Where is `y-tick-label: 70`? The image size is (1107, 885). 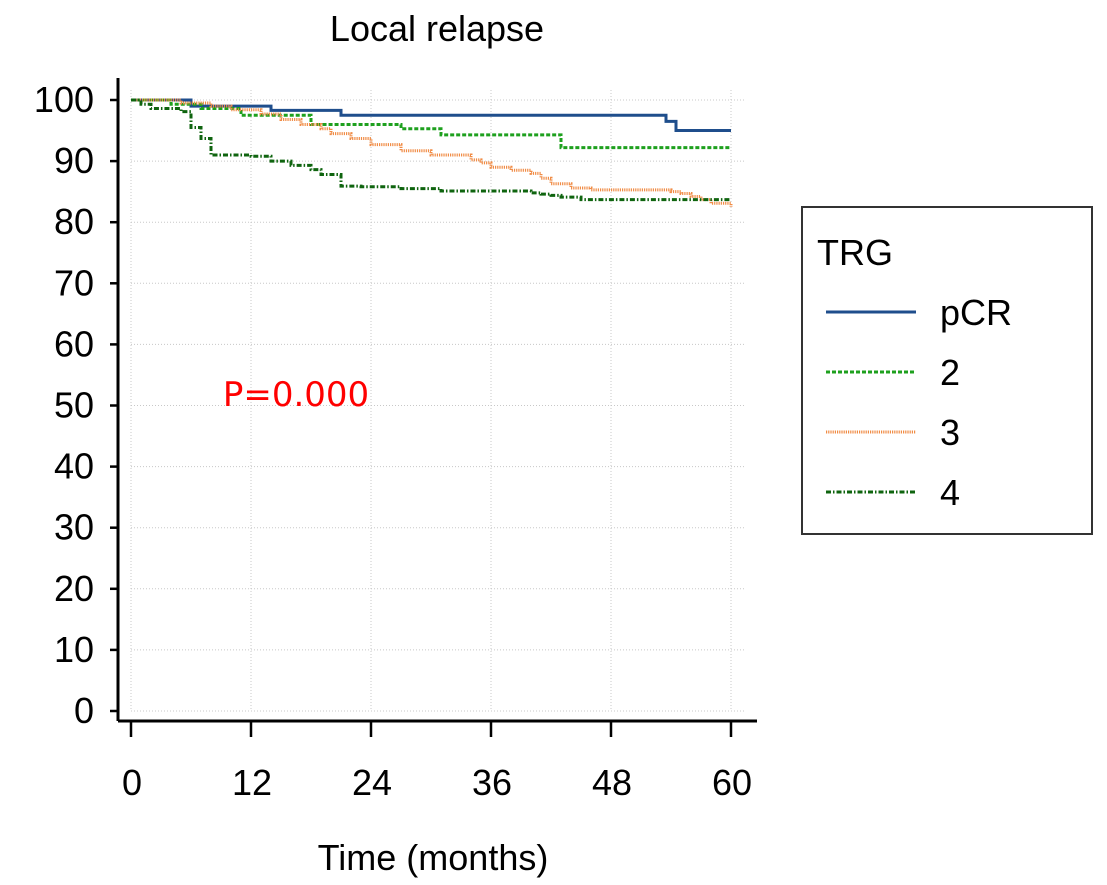
y-tick-label: 70 is located at coordinates (74, 282).